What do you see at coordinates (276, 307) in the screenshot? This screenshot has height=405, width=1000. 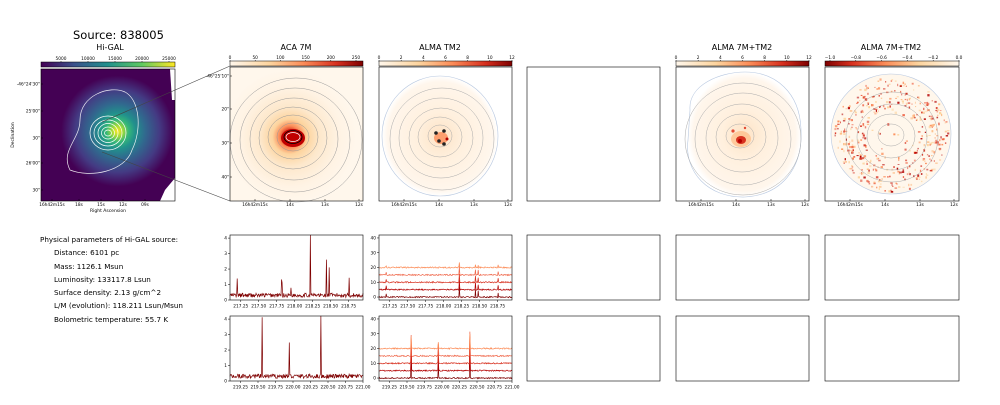 I see `spectrum-x-tick-label: 217.75` at bounding box center [276, 307].